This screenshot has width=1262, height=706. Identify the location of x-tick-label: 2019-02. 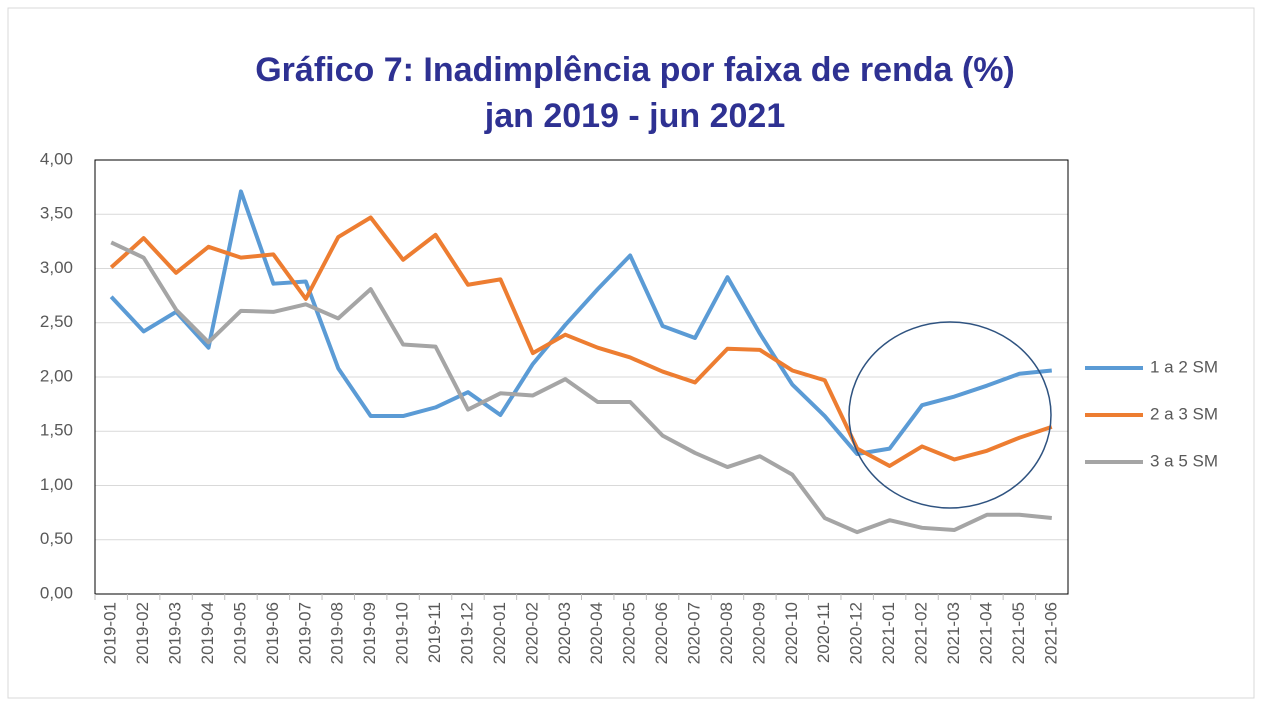
(142, 633).